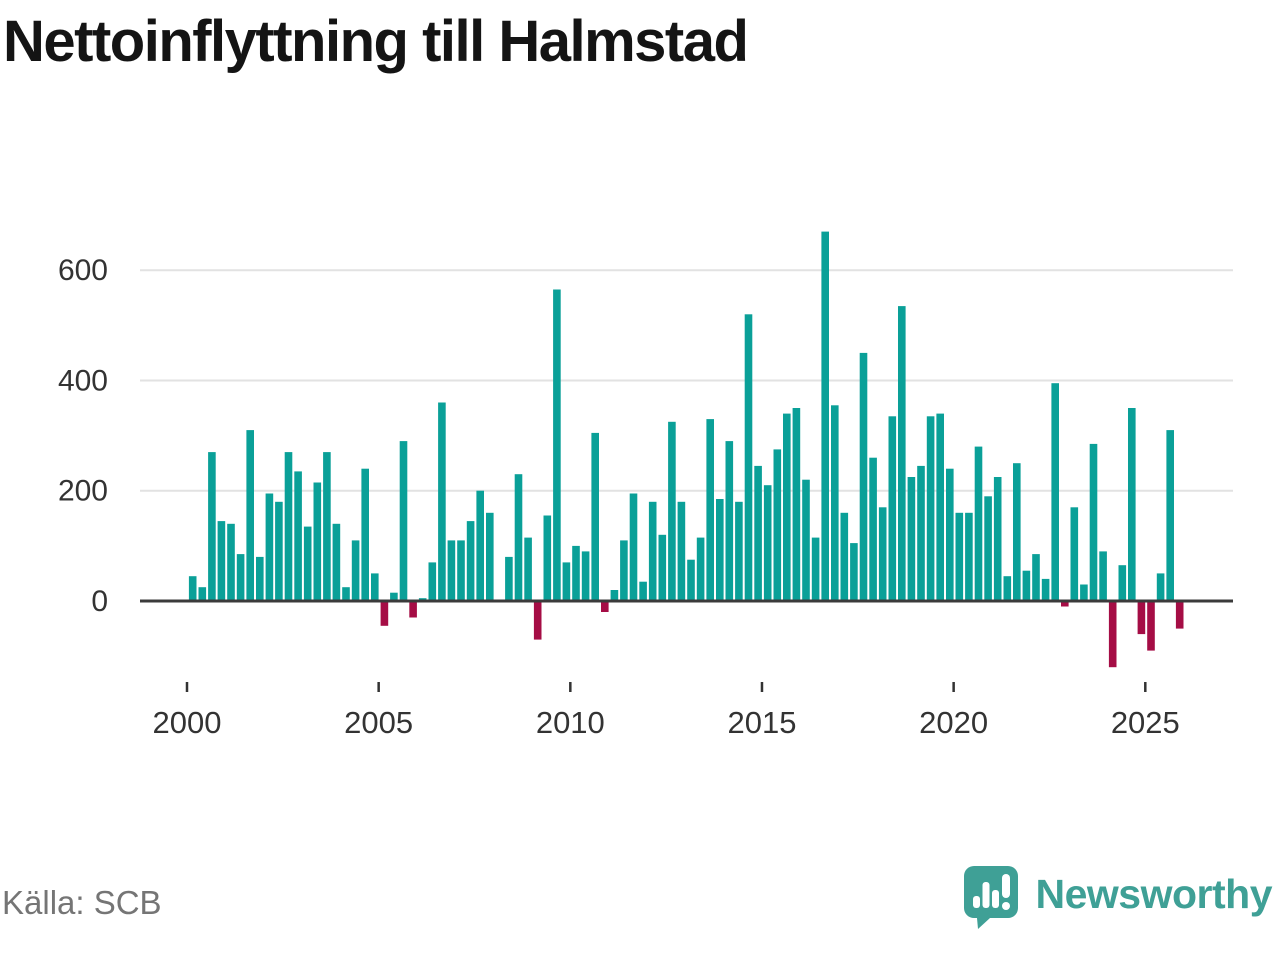  What do you see at coordinates (327, 526) in the screenshot?
I see `bar-2003q3` at bounding box center [327, 526].